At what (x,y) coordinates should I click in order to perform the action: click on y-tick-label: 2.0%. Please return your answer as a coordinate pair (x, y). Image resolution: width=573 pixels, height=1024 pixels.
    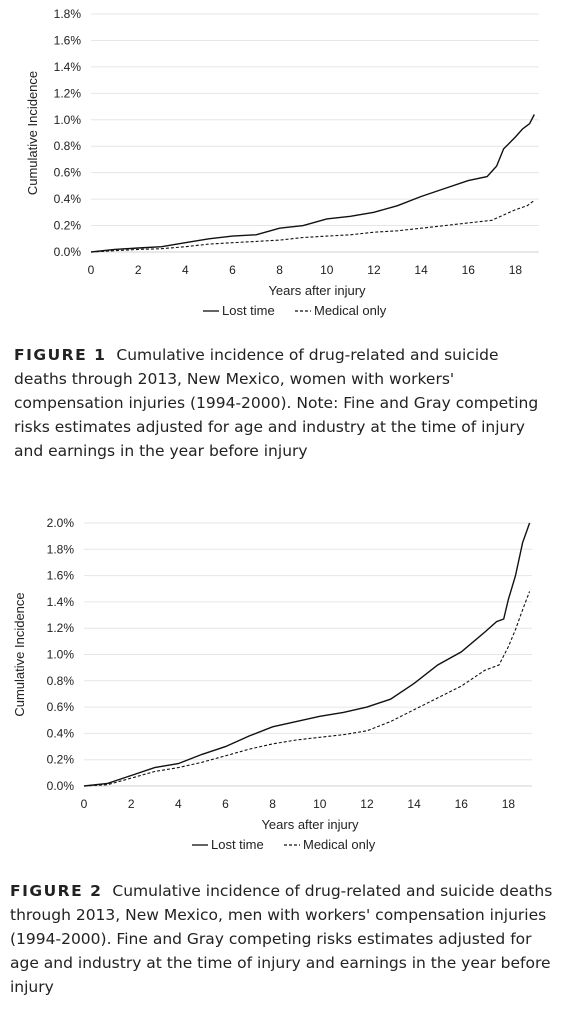
    Looking at the image, I should click on (61, 523).